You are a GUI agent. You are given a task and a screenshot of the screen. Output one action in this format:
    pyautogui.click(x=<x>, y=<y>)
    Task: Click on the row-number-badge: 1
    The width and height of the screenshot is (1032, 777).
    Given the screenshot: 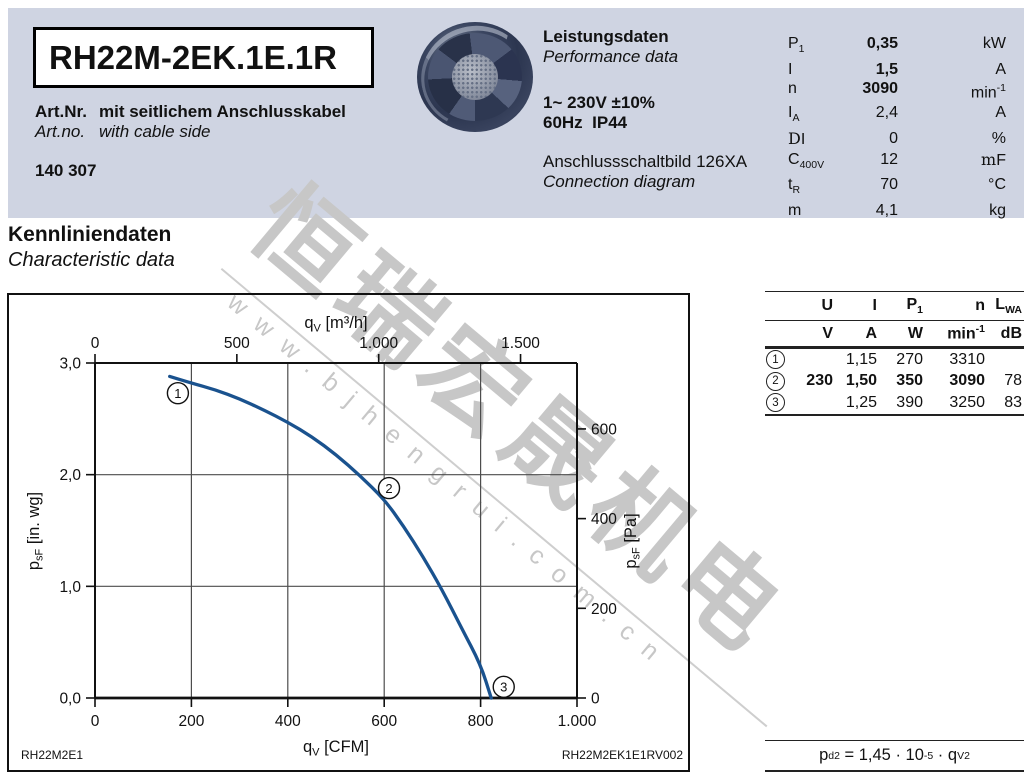 What is the action you would take?
    pyautogui.click(x=775, y=360)
    